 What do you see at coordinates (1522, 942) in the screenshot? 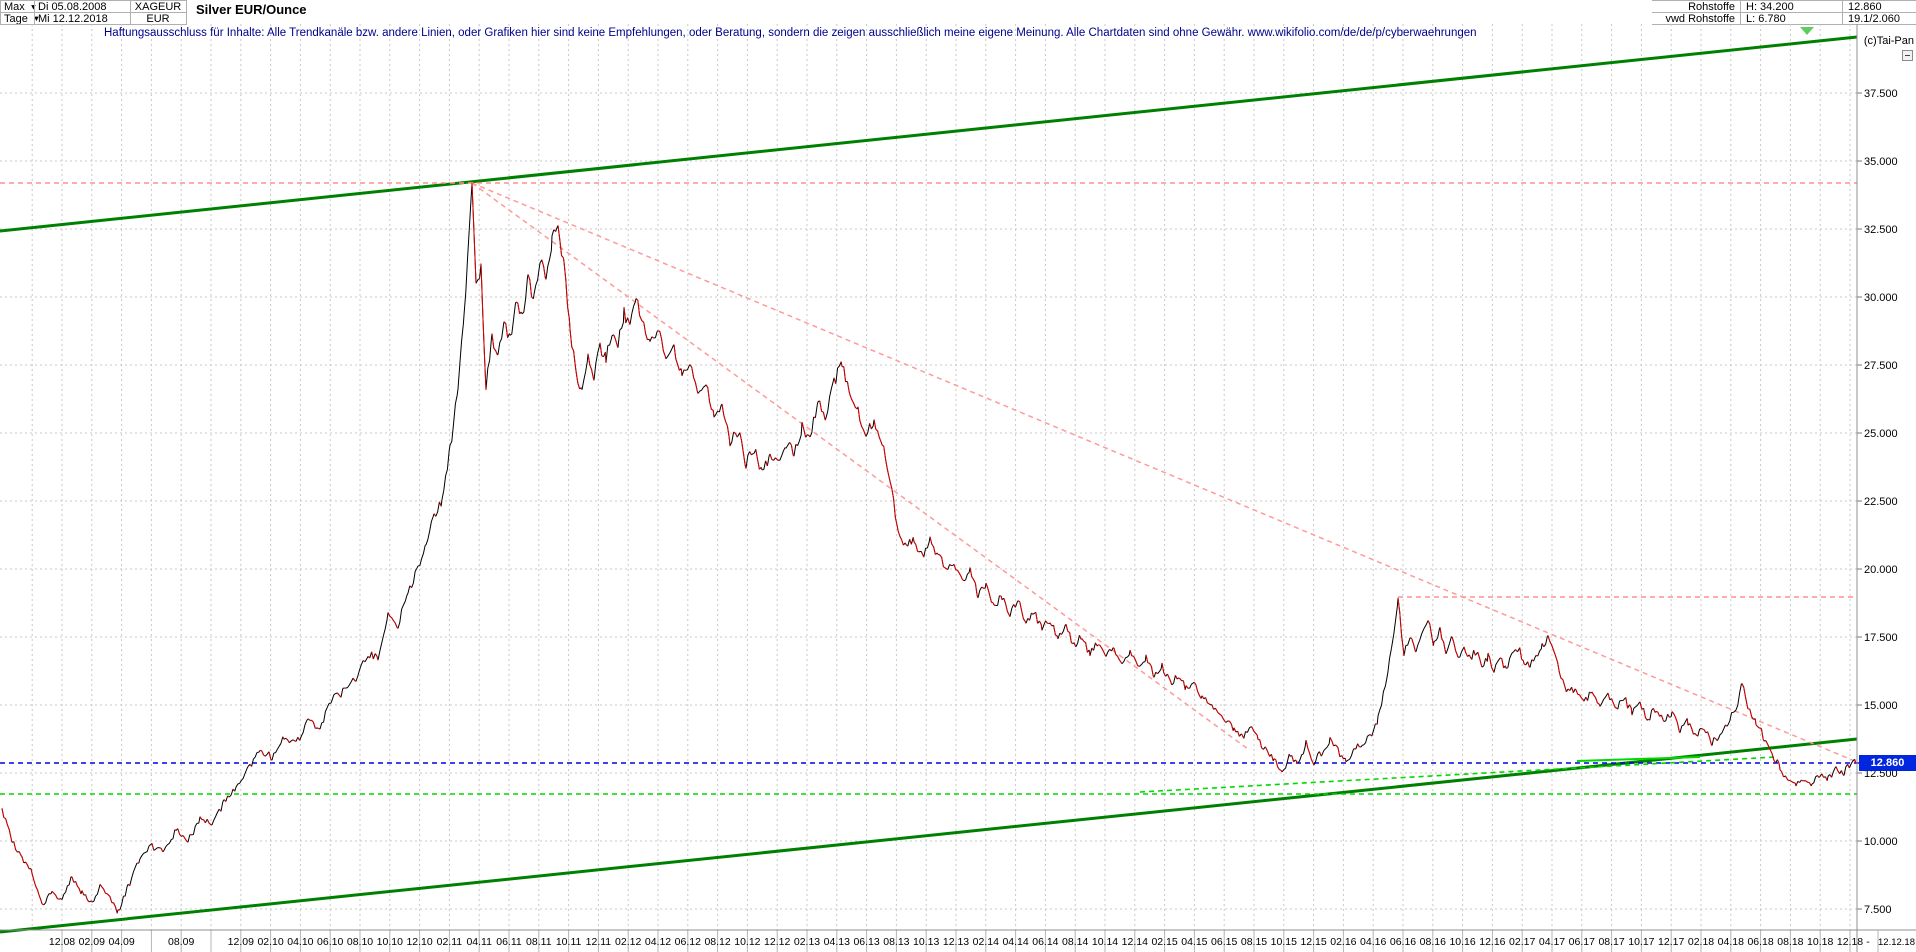
I see `svg-text: 02.17` at bounding box center [1522, 942].